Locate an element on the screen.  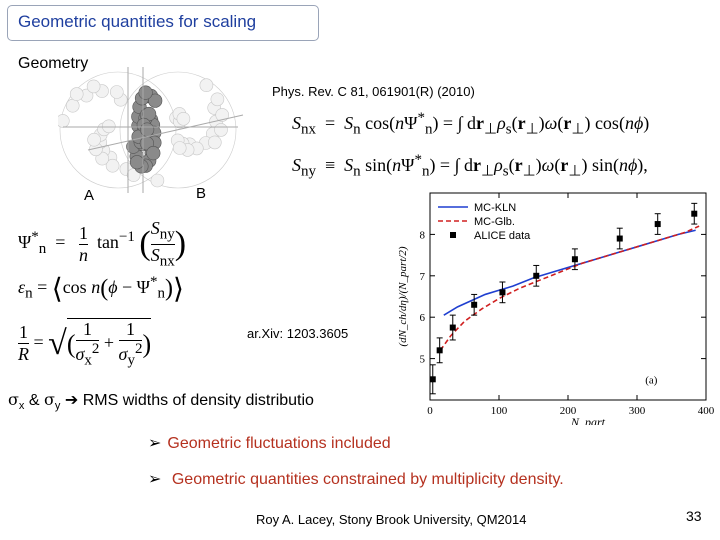
bullet-text-1: Geometric fluctuations included is located at coordinates (279, 443).